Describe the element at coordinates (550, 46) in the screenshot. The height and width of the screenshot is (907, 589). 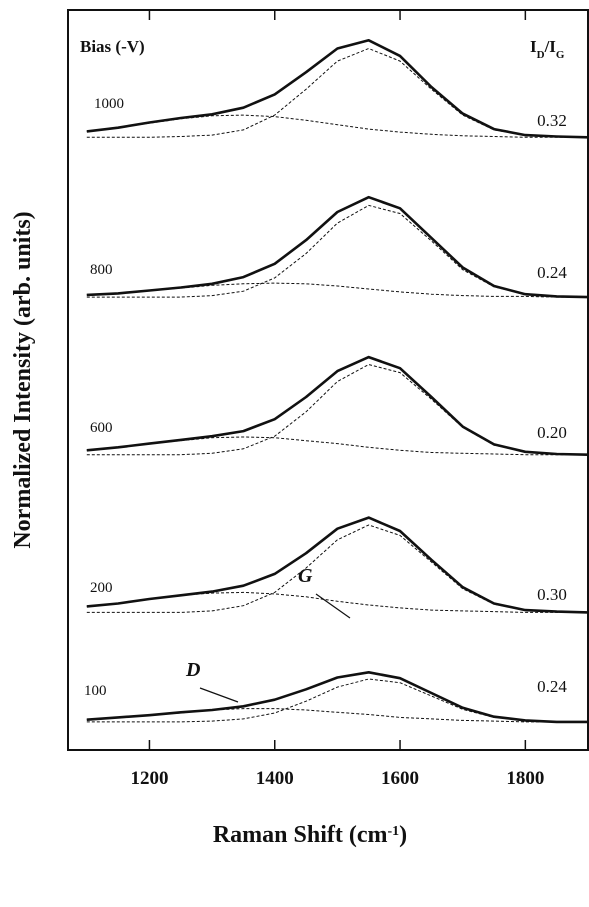
I see `ratio-header-part: /I` at that location.